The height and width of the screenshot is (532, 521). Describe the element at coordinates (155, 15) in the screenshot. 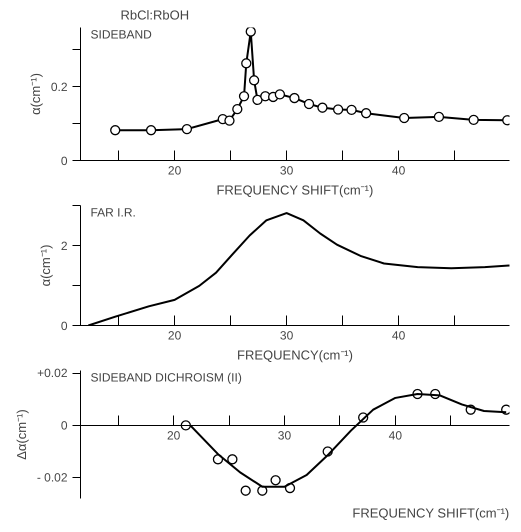

I see `chart-title: RbCl:RbOH` at that location.